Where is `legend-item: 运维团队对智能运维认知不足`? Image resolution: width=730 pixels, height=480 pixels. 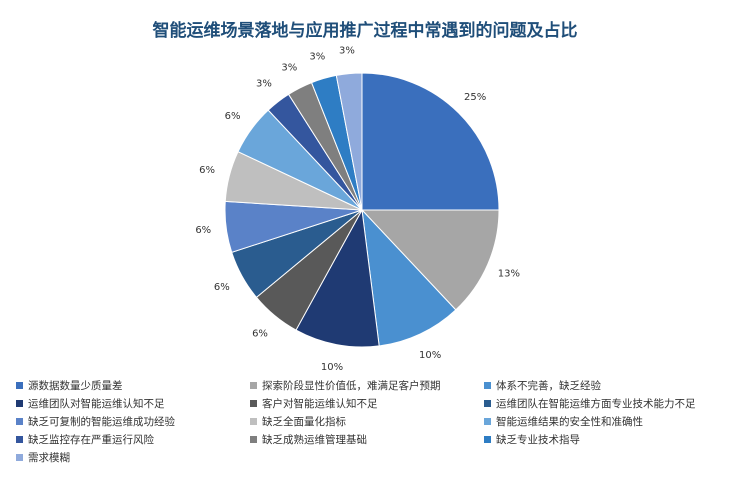 legend-item: 运维团队对智能运维认知不足 is located at coordinates (90, 403).